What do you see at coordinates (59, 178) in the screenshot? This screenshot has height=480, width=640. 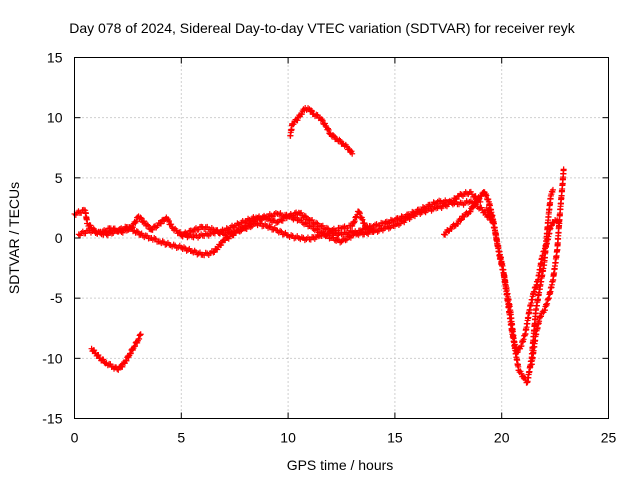 I see `y-tick-label: 5` at bounding box center [59, 178].